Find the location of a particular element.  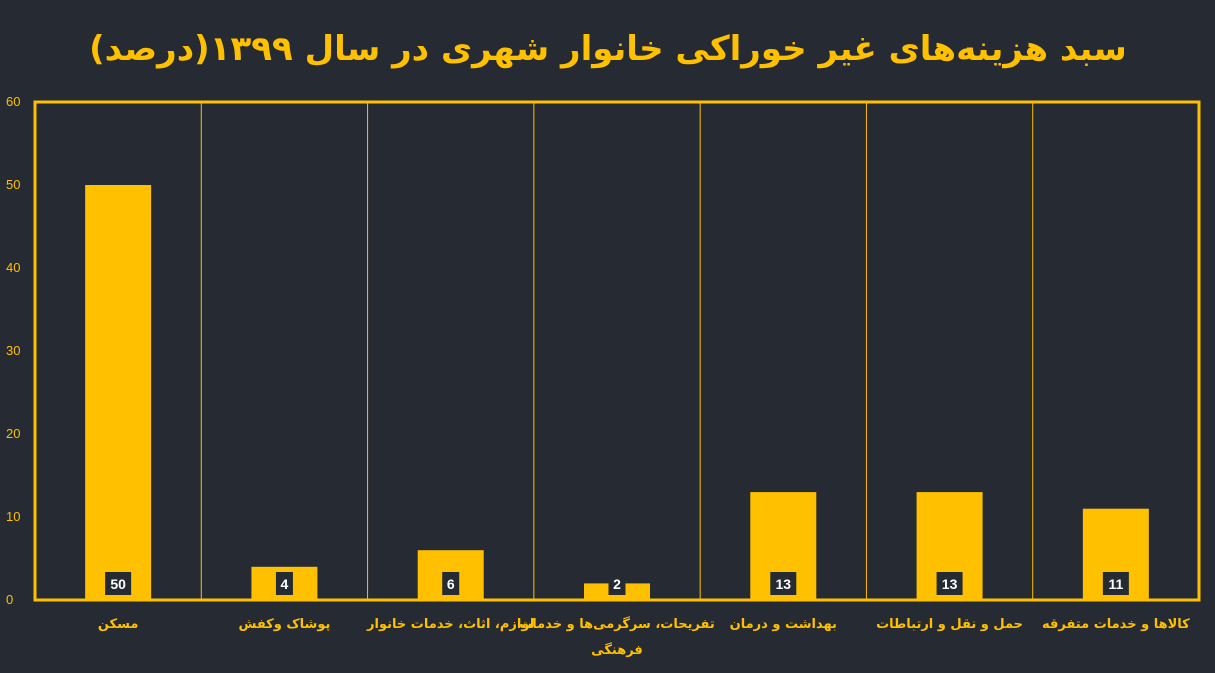

bar is located at coordinates (118, 392).